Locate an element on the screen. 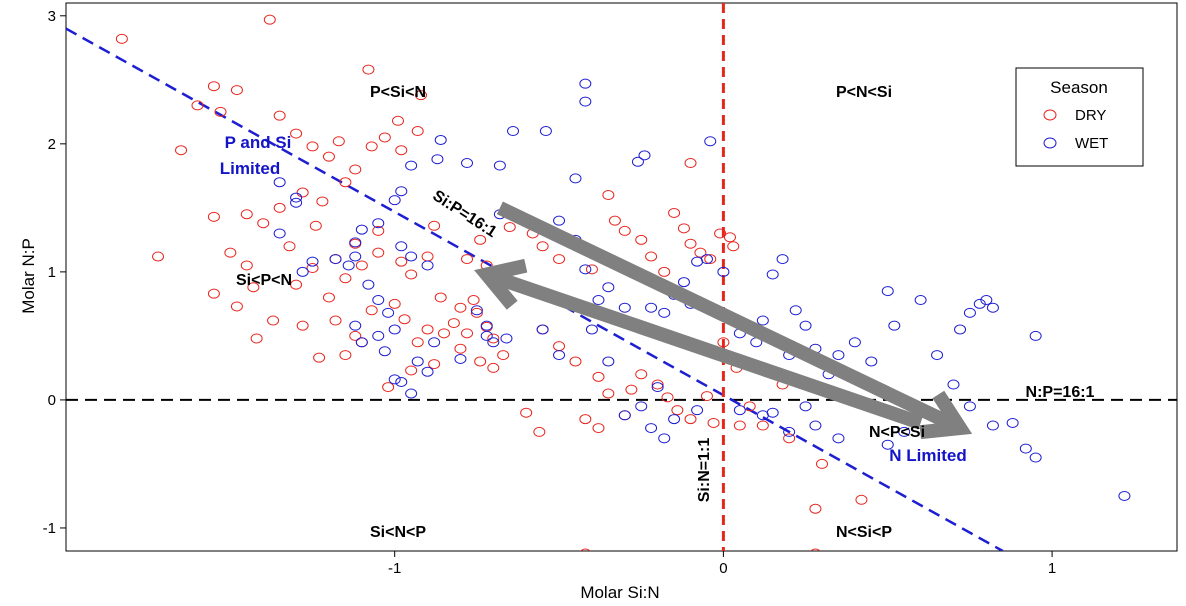 Image resolution: width=1186 pixels, height=606 pixels. label-p-si-limited-line1: P and Si is located at coordinates (258, 142).